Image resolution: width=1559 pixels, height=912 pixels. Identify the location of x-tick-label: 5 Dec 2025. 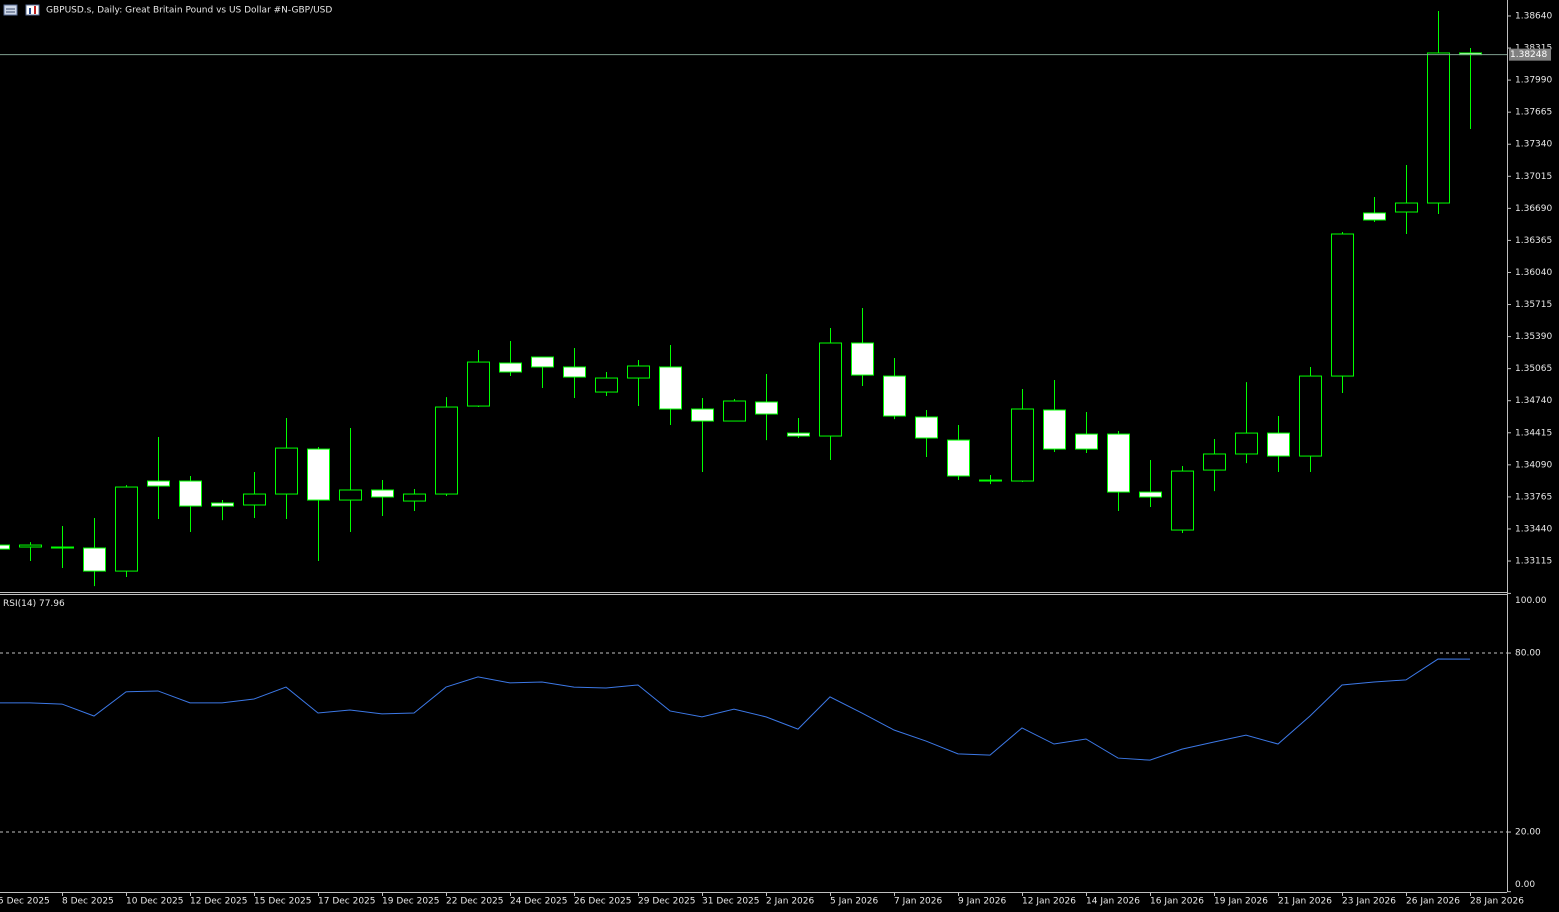
(25, 902).